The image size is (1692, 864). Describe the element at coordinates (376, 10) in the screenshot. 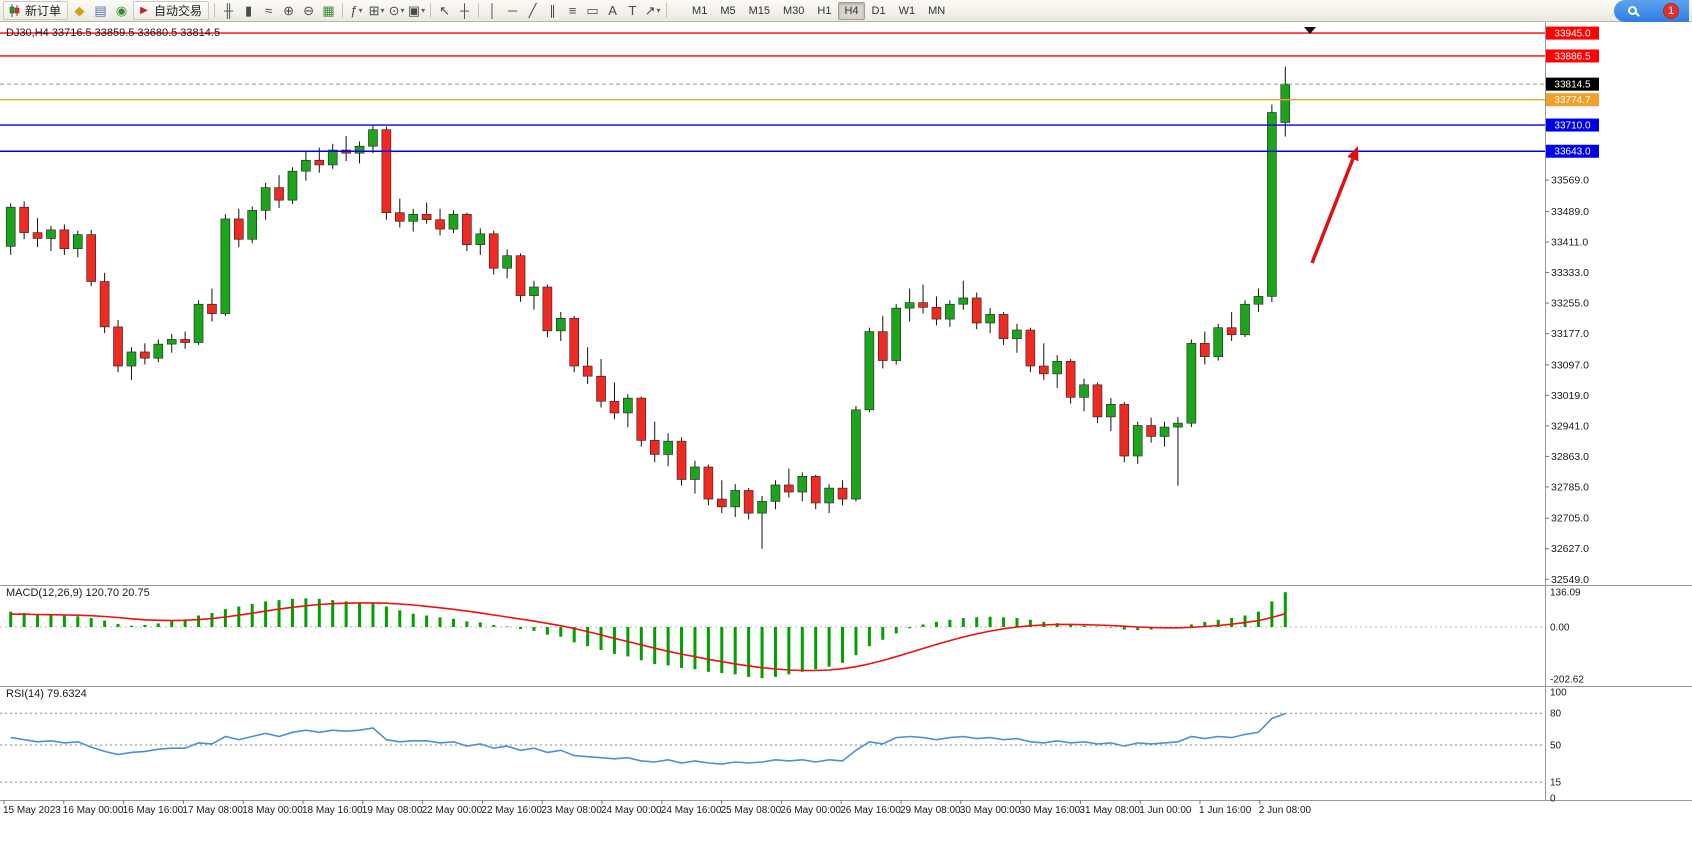

I see `new-chart-icon: ⊞ ▾` at that location.